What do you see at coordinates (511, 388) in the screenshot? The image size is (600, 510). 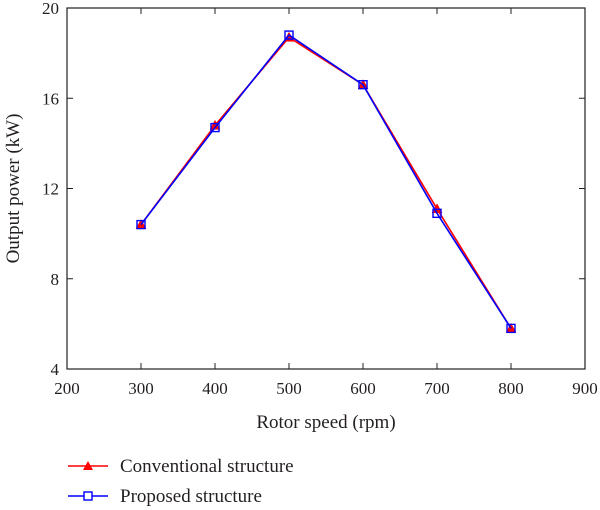 I see `x-tick-label: 800` at bounding box center [511, 388].